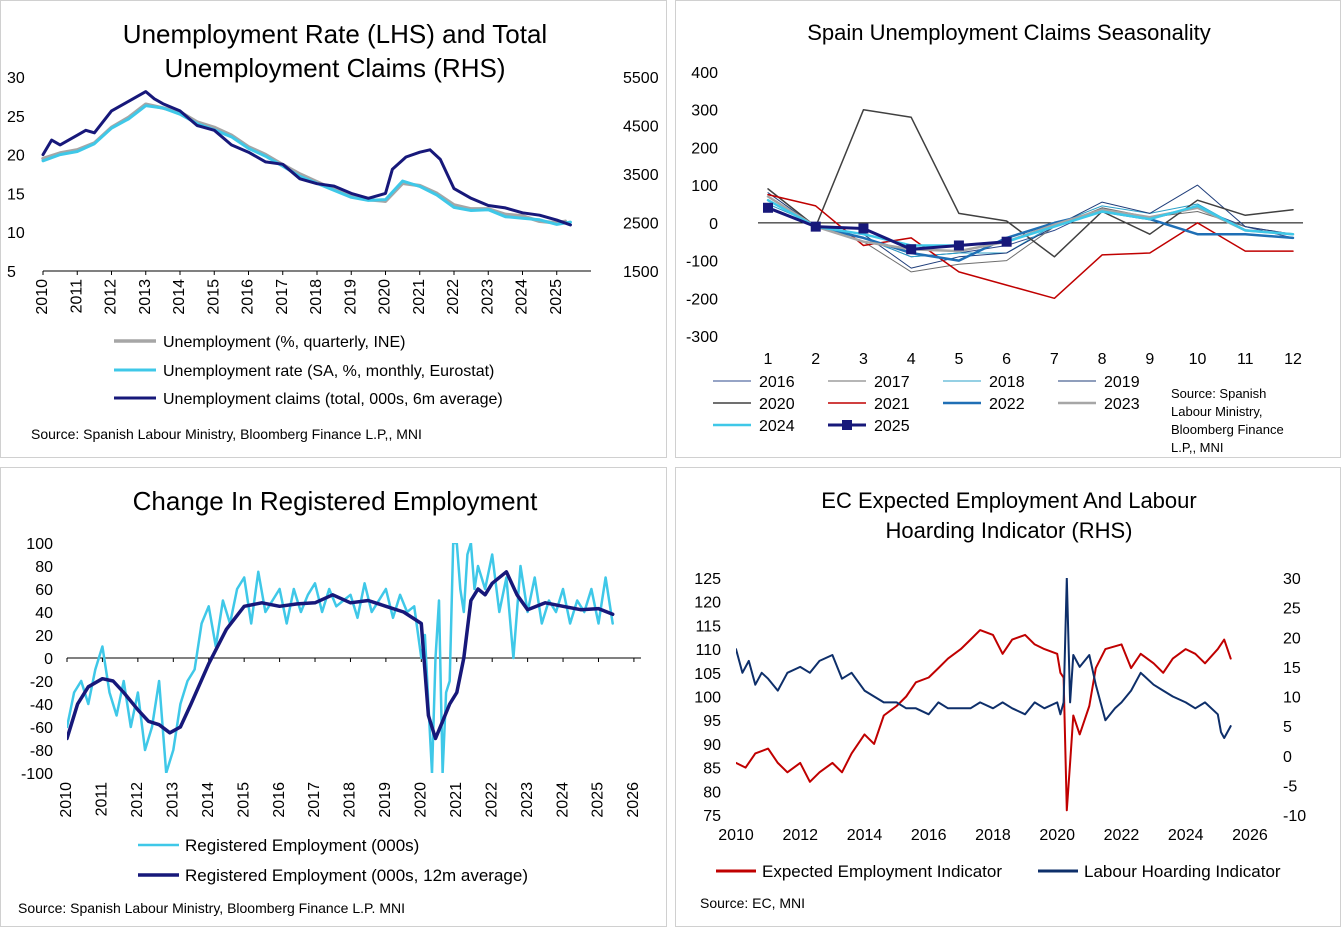 The width and height of the screenshot is (1341, 928). I want to click on y-tick-label-right: -10, so click(1294, 816).